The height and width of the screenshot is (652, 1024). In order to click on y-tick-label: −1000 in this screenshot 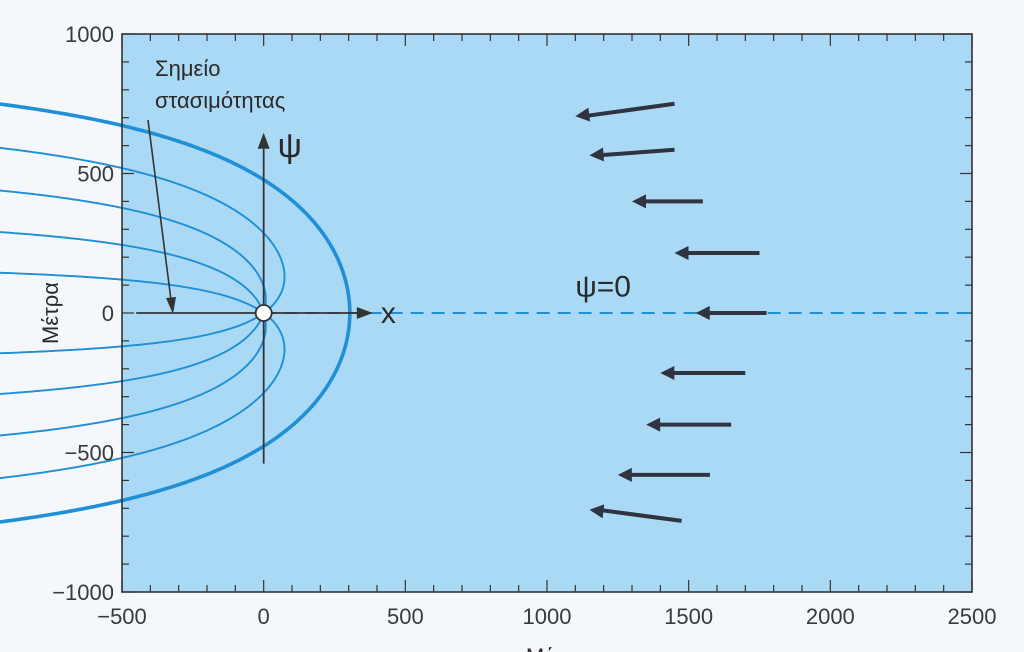, I will do `click(83, 592)`.